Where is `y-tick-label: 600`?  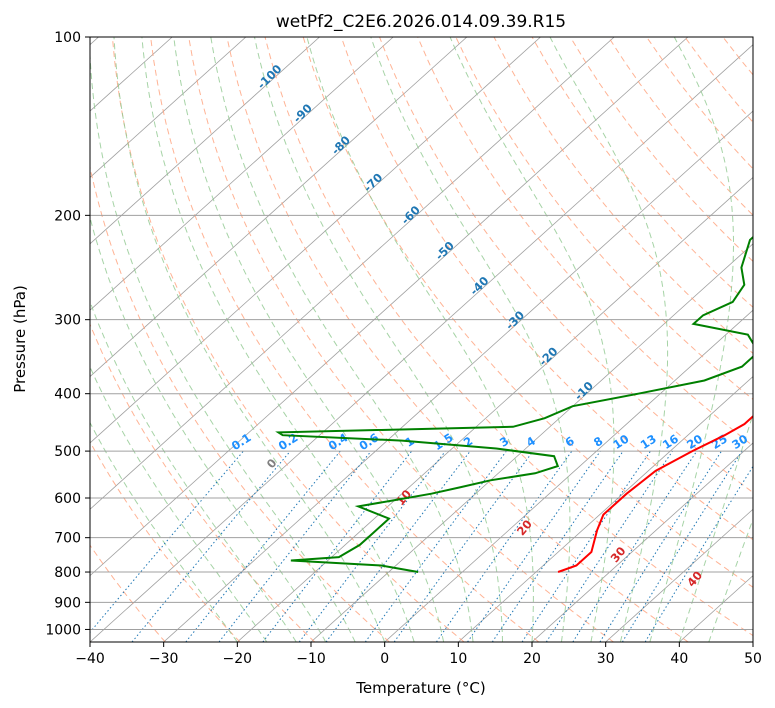 y-tick-label: 600 is located at coordinates (67, 499).